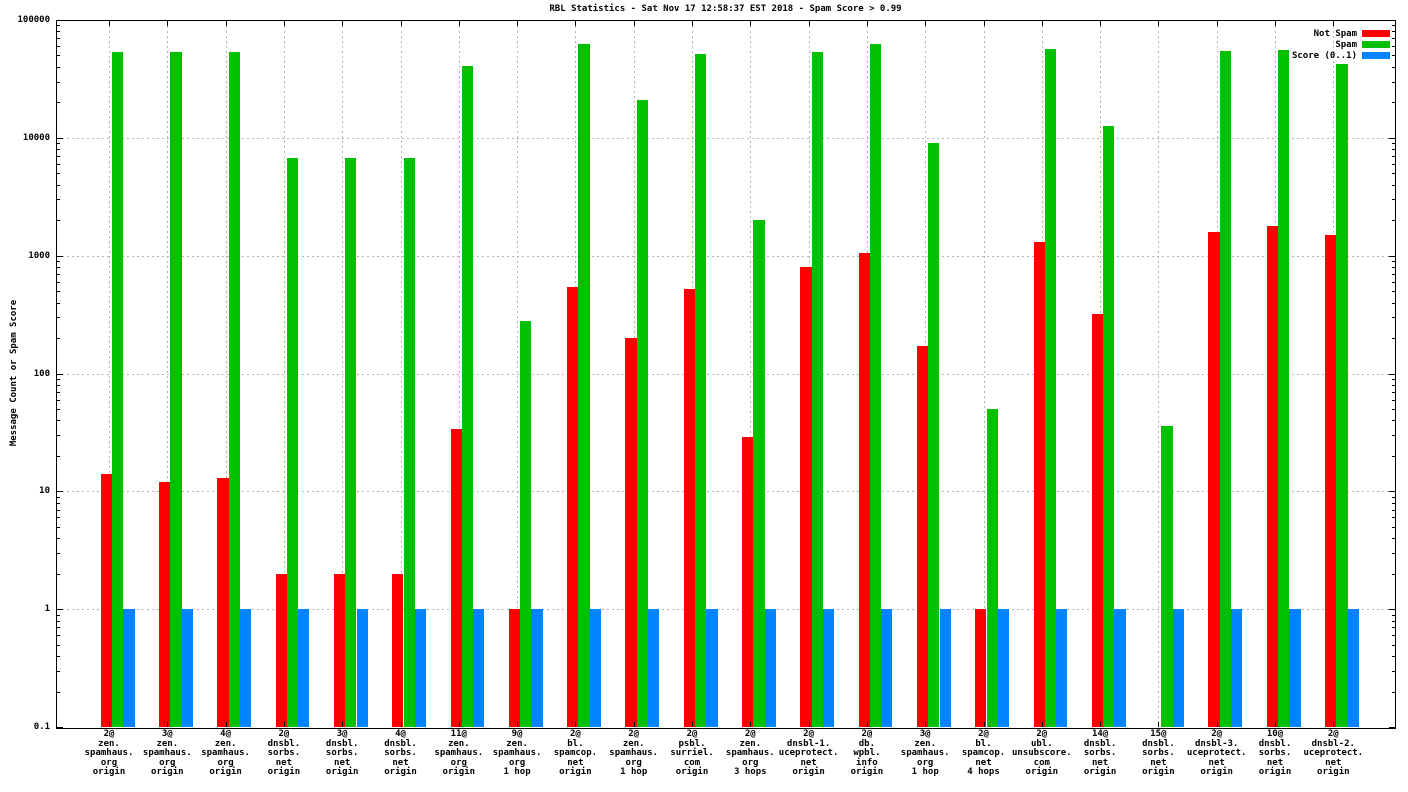 This screenshot has height=792, width=1408. I want to click on y-tick-label: 1, so click(47, 609).